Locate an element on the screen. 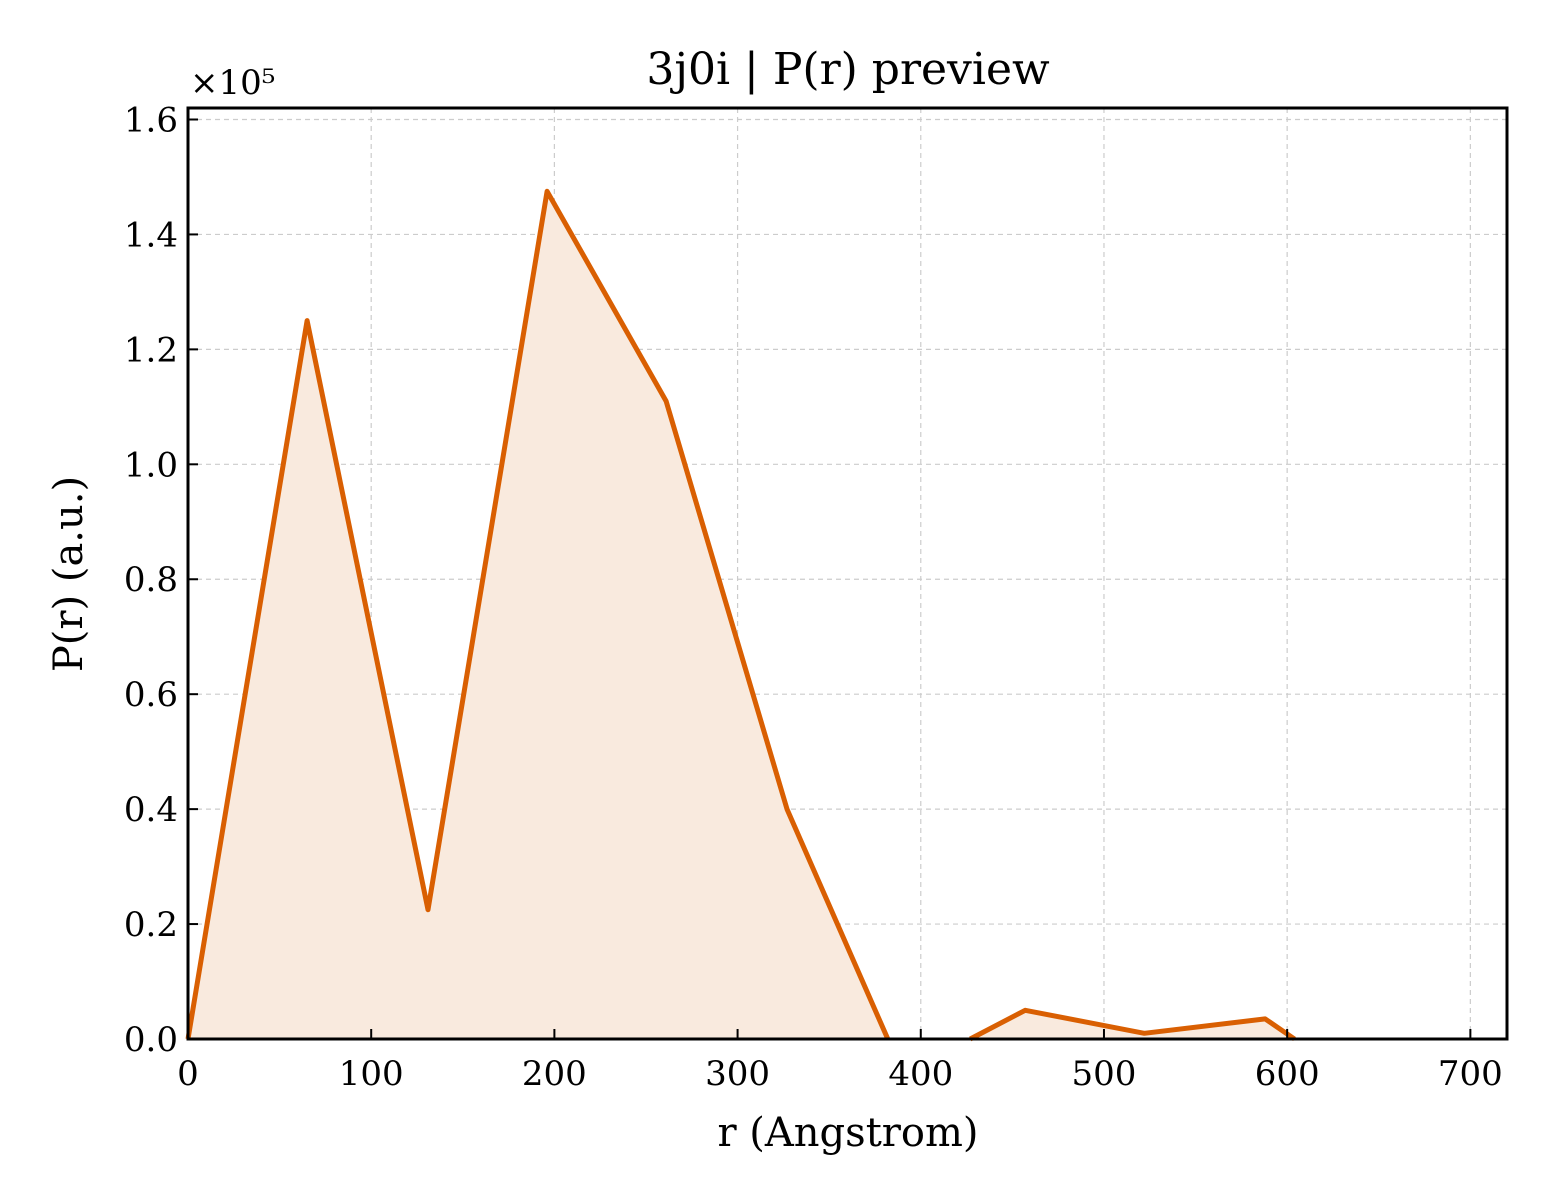 The width and height of the screenshot is (1560, 1200). y-tick-label: 0.8 is located at coordinates (151, 580).